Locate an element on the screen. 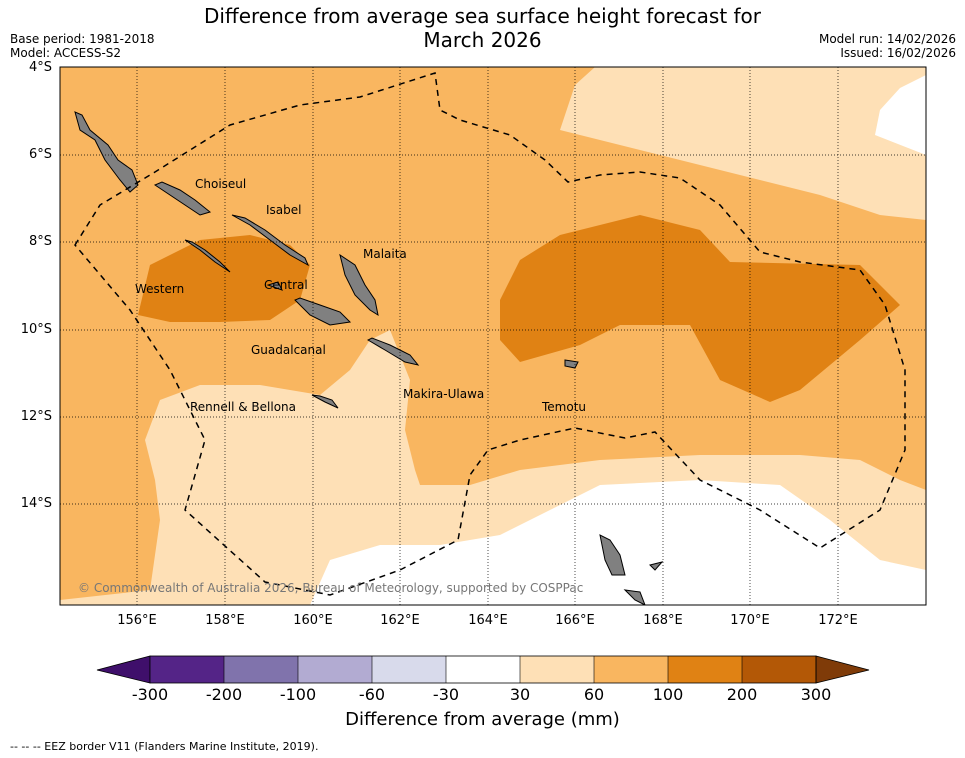 The image size is (965, 758). isabel-island is located at coordinates (270, 240).